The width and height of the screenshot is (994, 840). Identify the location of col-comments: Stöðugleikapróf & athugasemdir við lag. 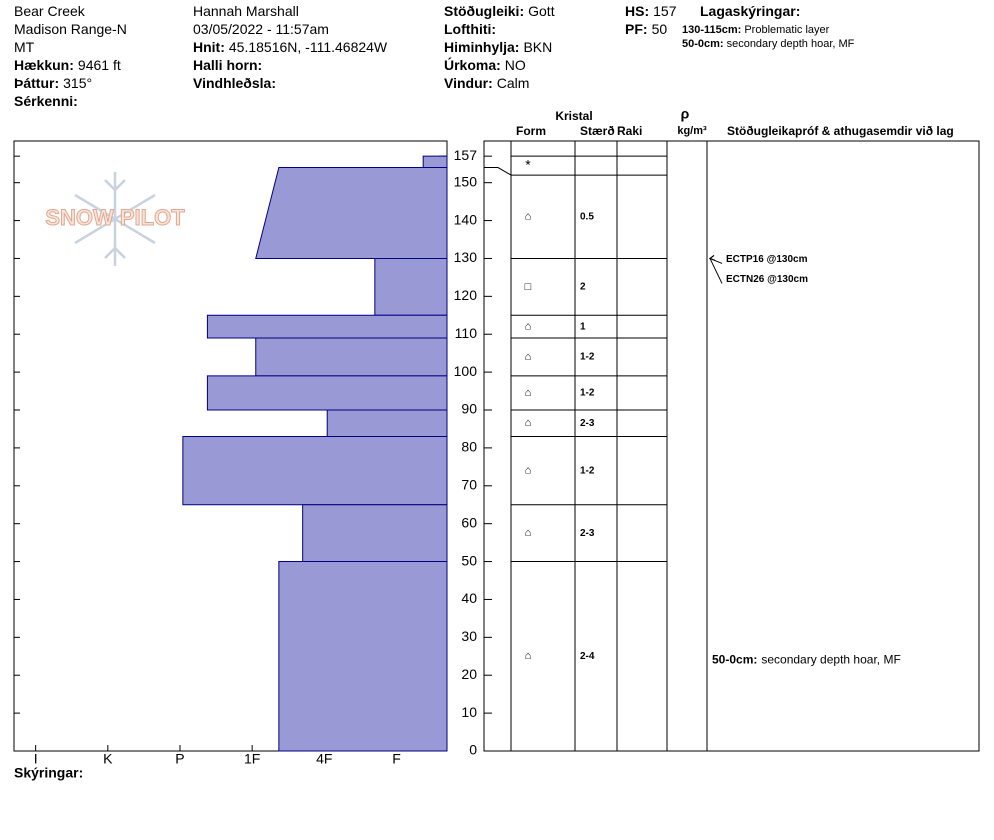
(840, 131).